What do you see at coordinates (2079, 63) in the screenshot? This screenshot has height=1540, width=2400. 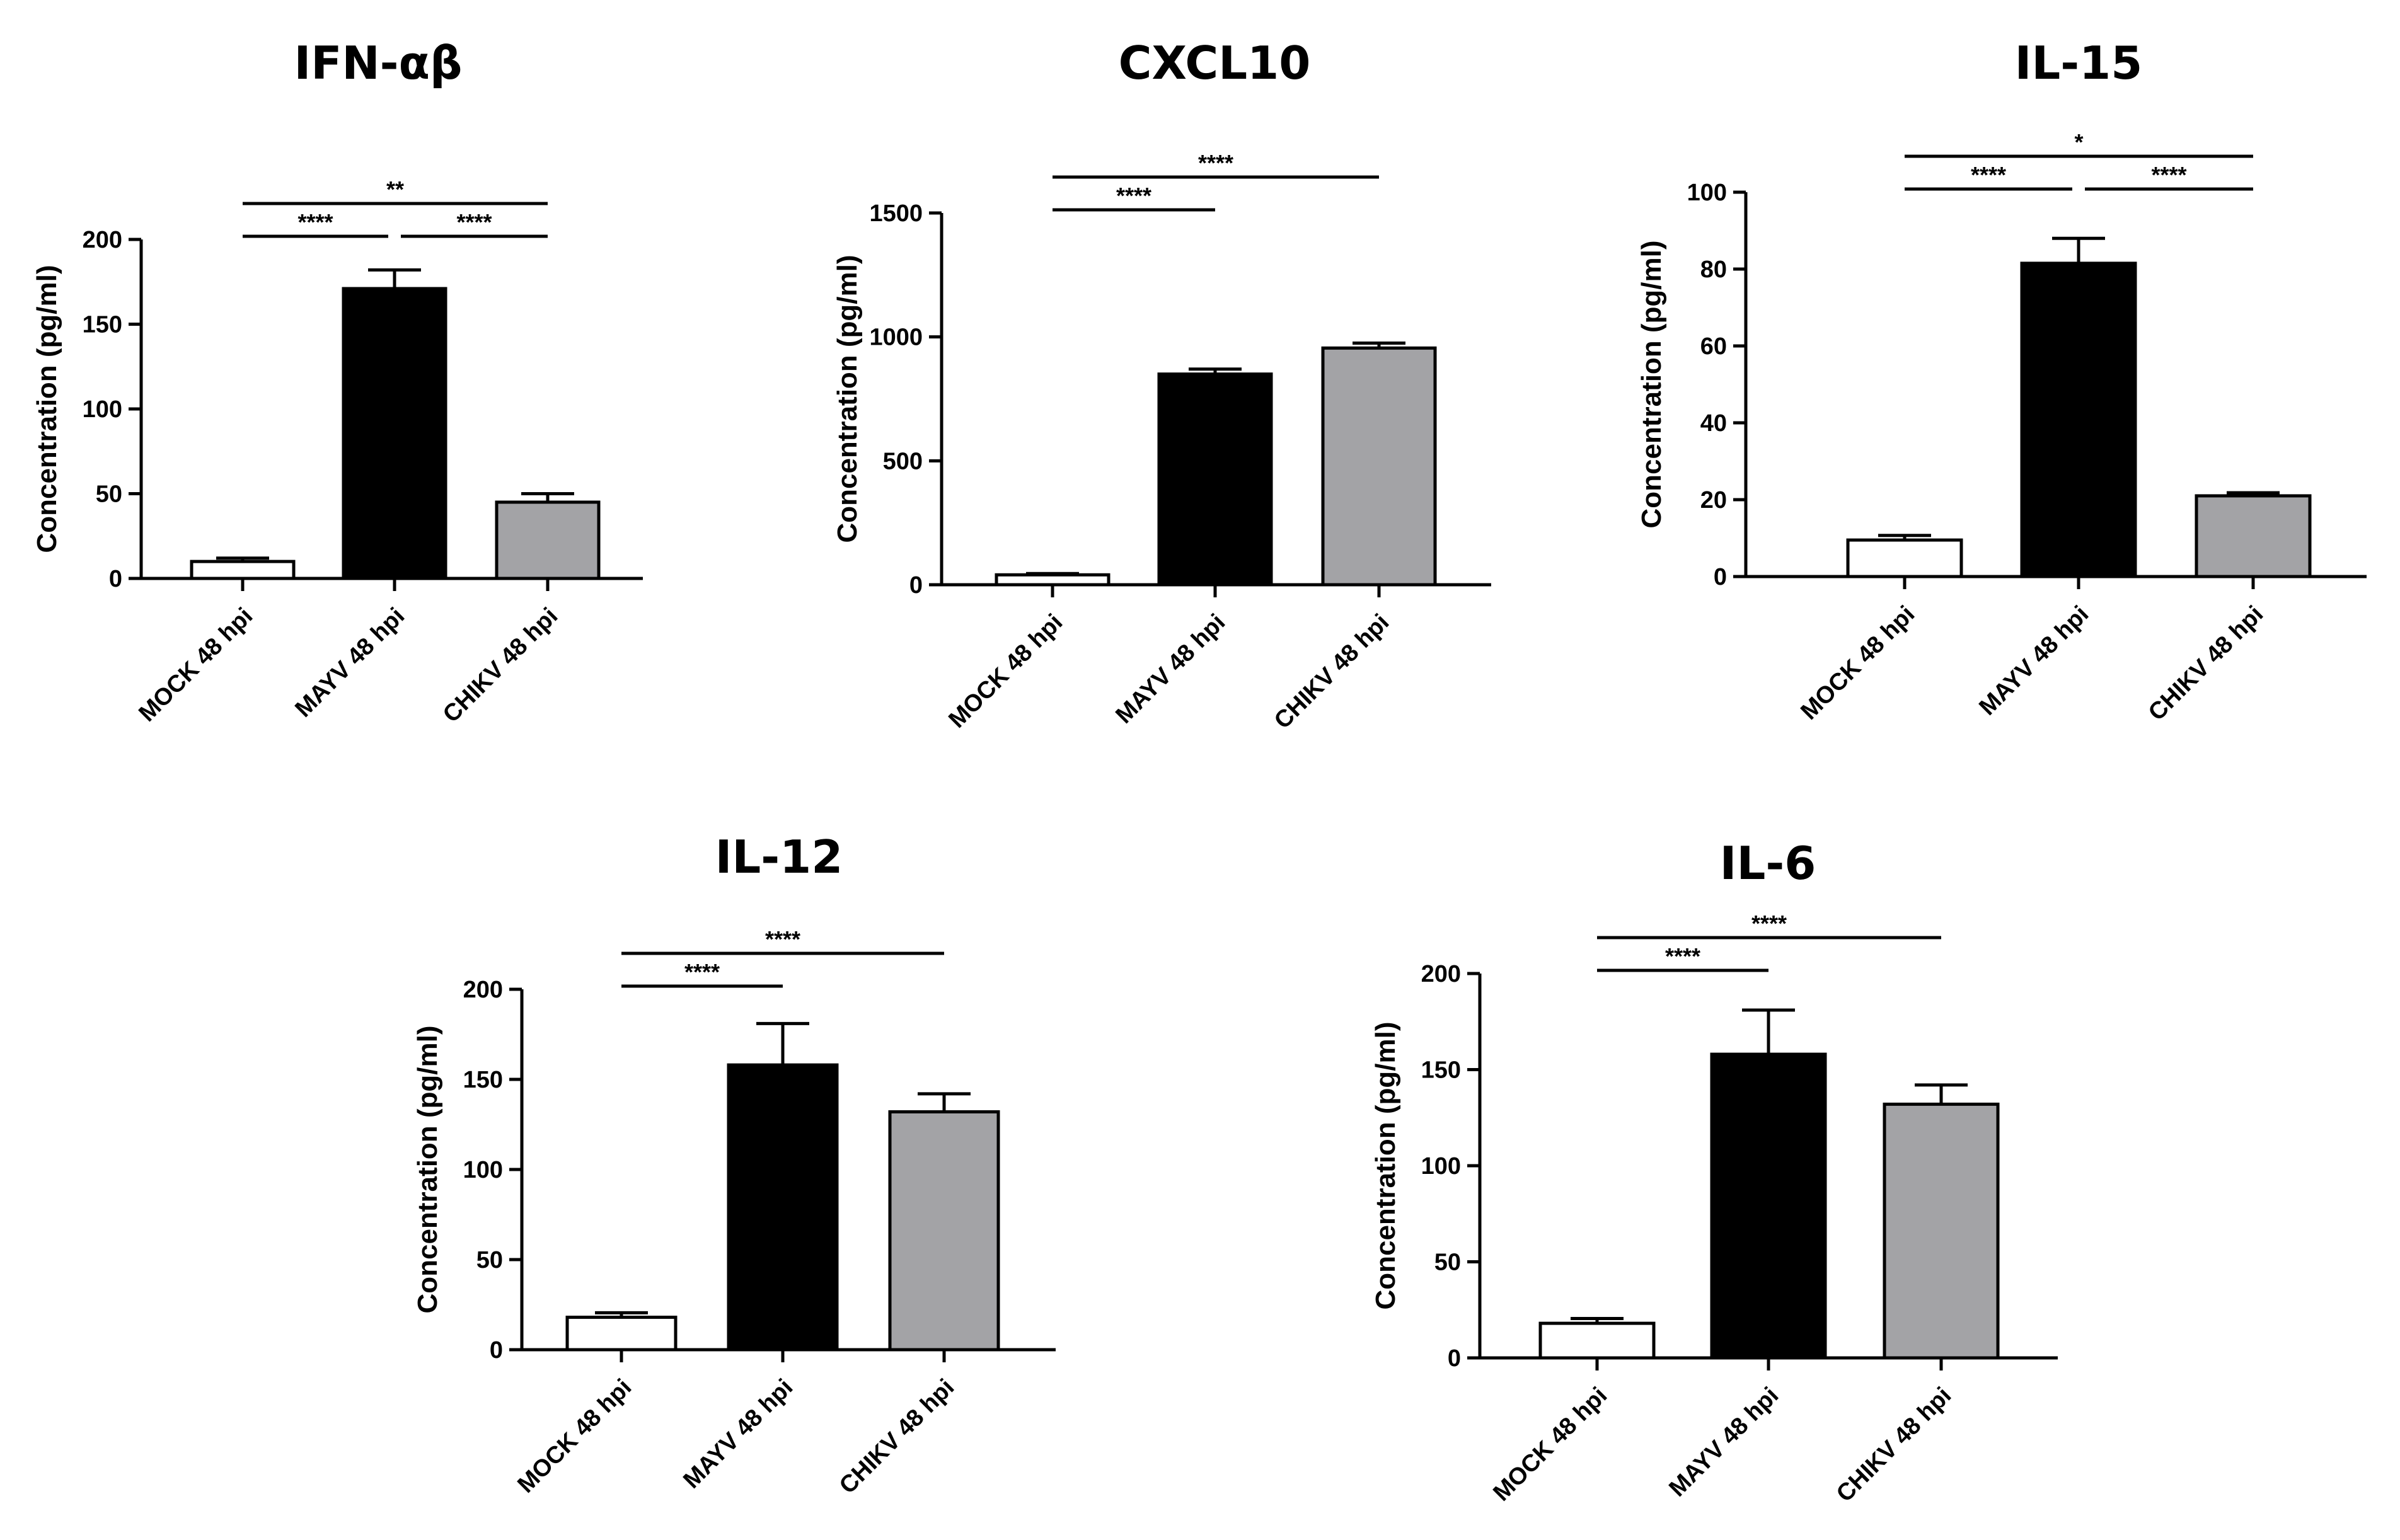 I see `chart-title: IL-15` at bounding box center [2079, 63].